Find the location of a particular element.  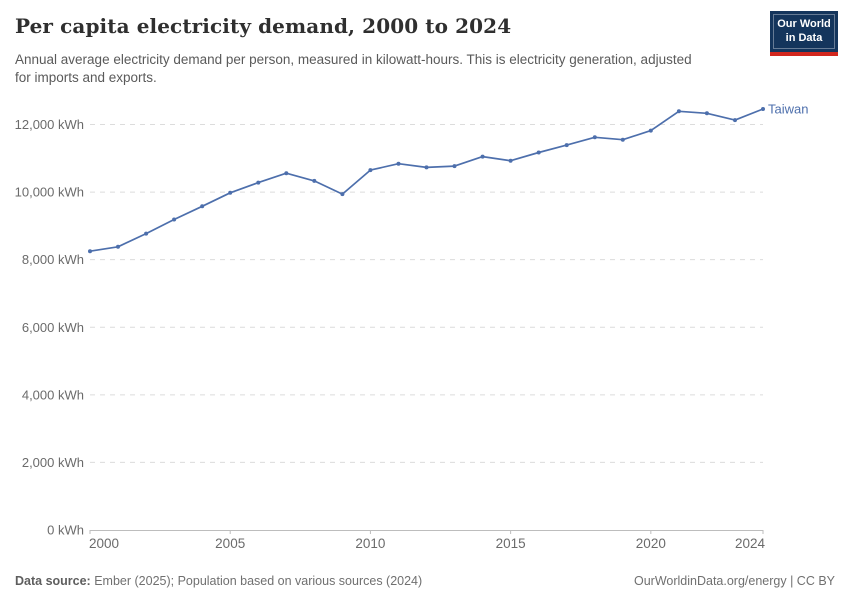

data-point-2016 is located at coordinates (538, 152).